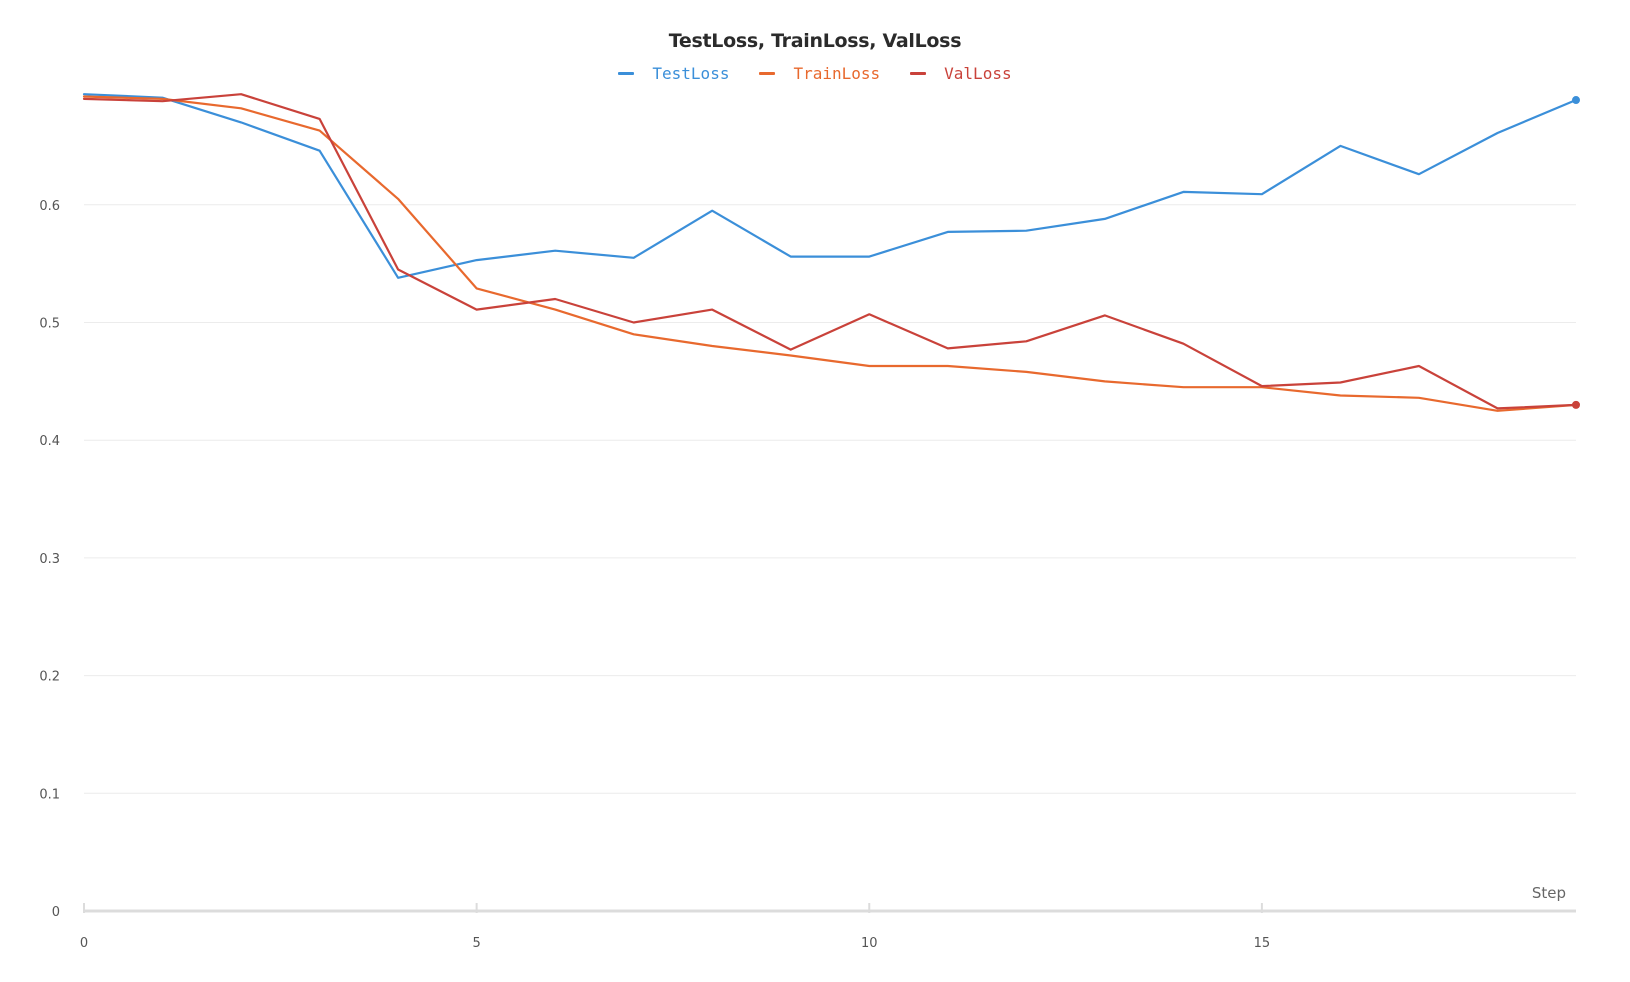 This screenshot has height=982, width=1630. What do you see at coordinates (691, 73) in the screenshot?
I see `legend-label: TestLoss` at bounding box center [691, 73].